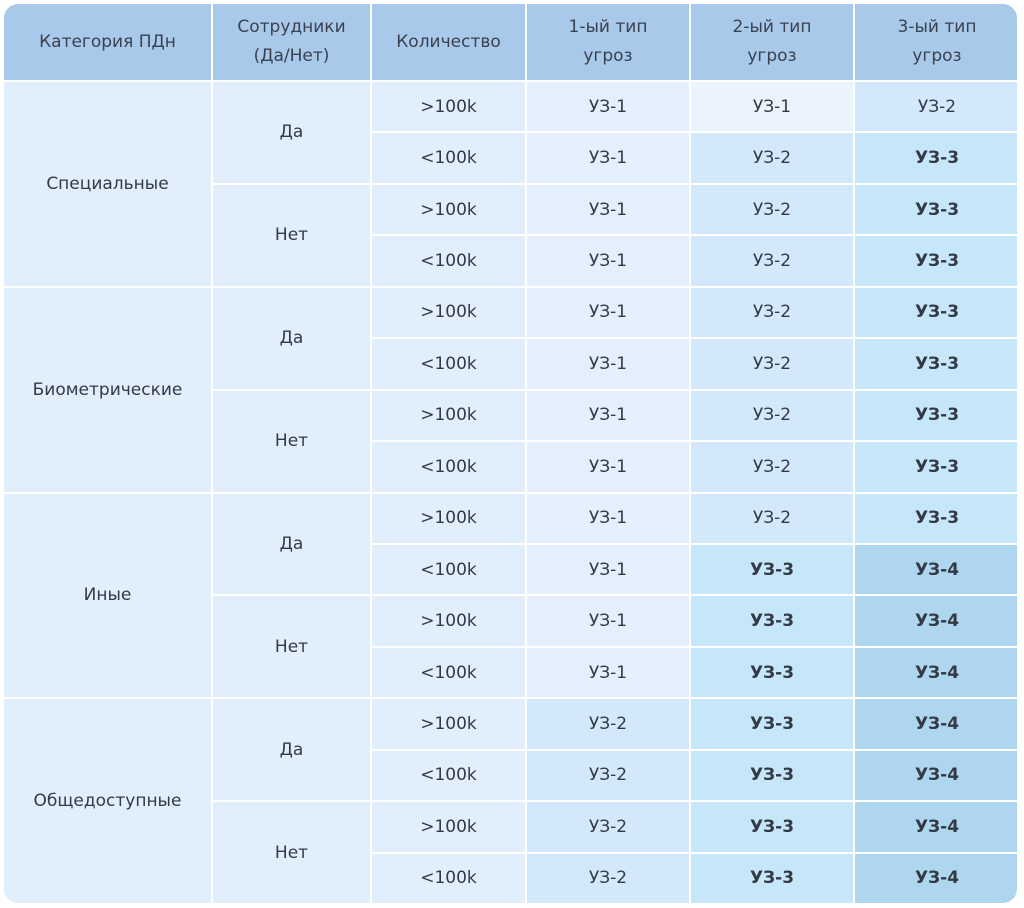 This screenshot has height=908, width=1024. Describe the element at coordinates (107, 42) in the screenshot. I see `header-category: Категория ПДн` at that location.